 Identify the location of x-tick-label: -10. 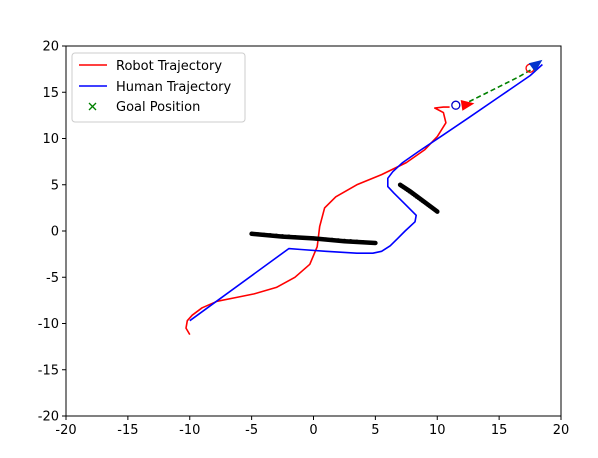
(189, 430).